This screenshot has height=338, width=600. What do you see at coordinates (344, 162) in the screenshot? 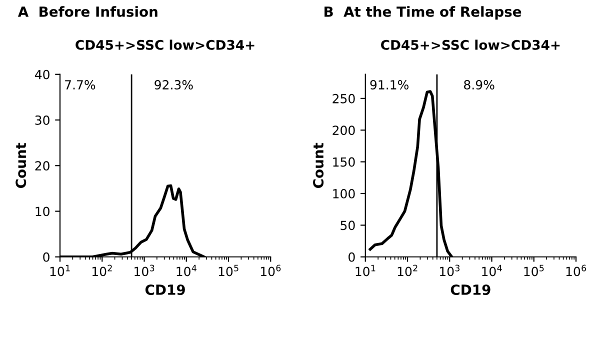
I see `y-tick-label: 150` at bounding box center [344, 162].